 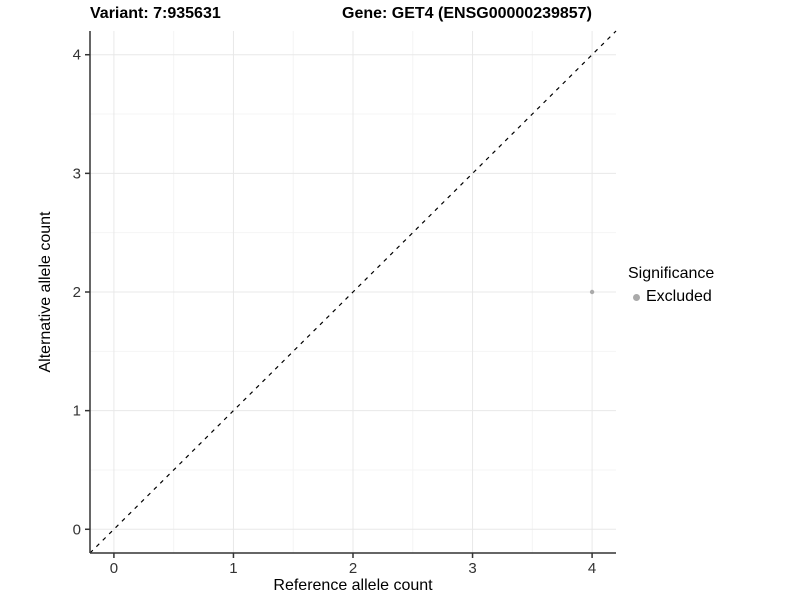 What do you see at coordinates (353, 568) in the screenshot?
I see `x-tick-label: 2` at bounding box center [353, 568].